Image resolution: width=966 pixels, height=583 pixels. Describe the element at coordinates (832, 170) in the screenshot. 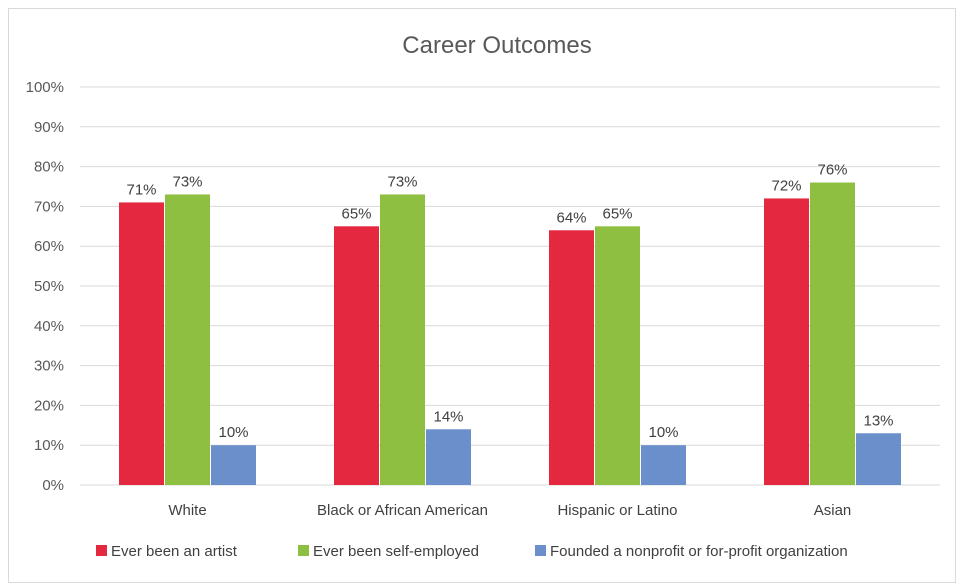

I see `data-label: 76%` at that location.